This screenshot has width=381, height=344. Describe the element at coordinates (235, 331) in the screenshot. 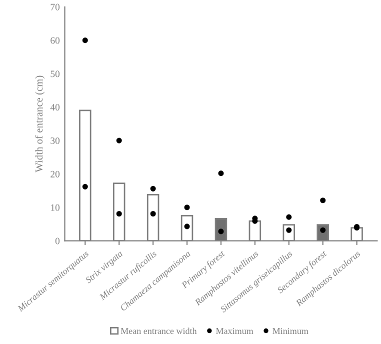

I see `legend-label: Maximum` at that location.